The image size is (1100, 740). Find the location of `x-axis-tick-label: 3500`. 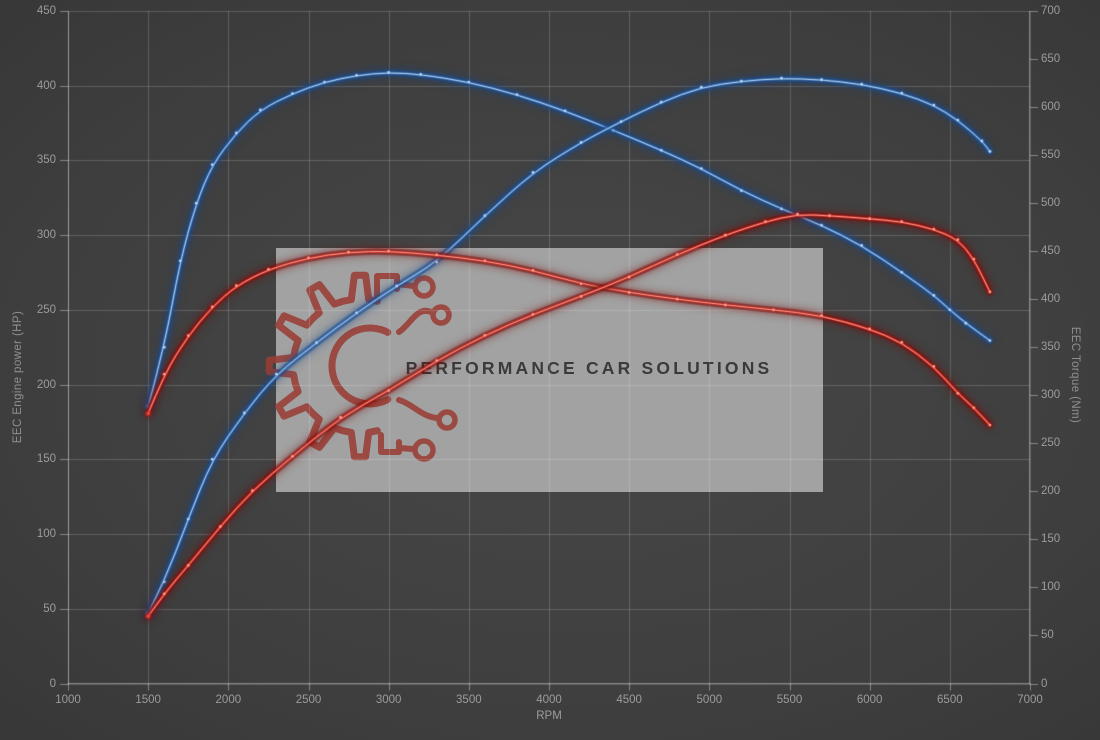

x-axis-tick-label: 3500 is located at coordinates (469, 700).